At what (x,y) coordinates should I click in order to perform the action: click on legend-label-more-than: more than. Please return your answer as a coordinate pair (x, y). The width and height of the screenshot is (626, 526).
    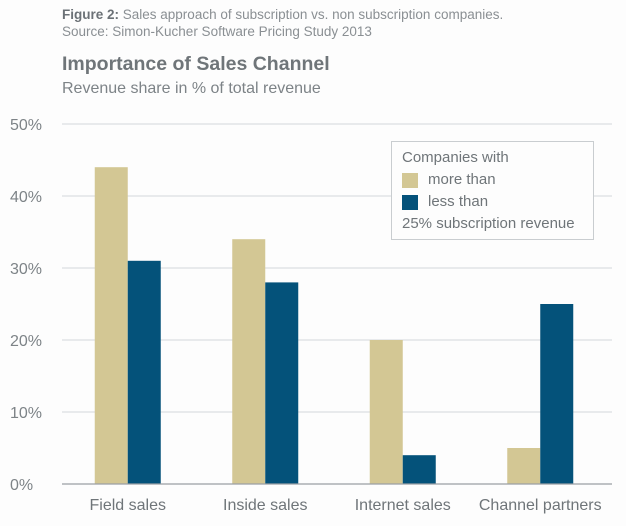
    Looking at the image, I should click on (462, 179).